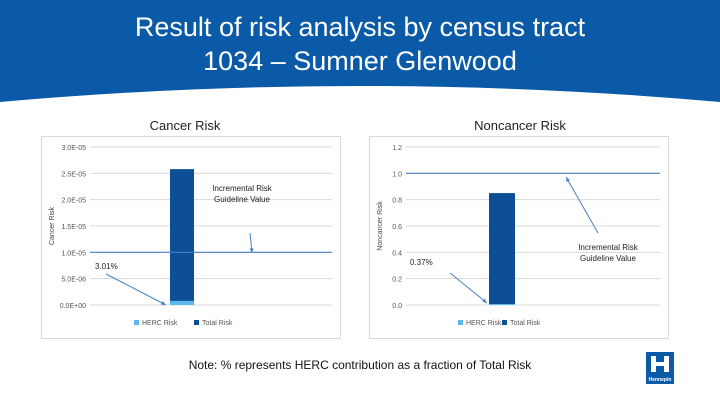 This screenshot has height=405, width=720. Describe the element at coordinates (73, 174) in the screenshot. I see `y-tick-label: 2.5E-05` at that location.